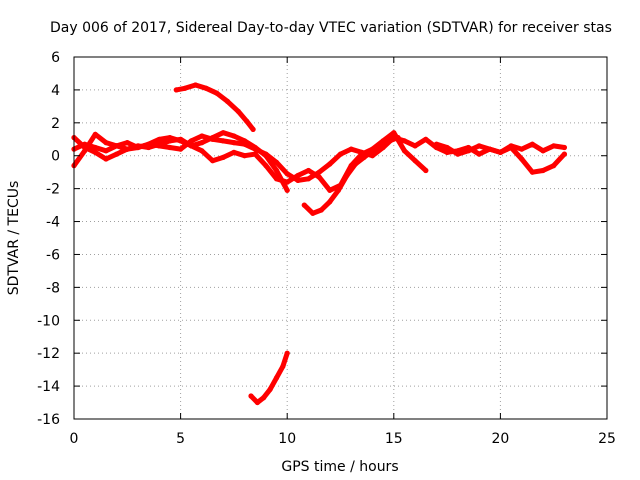 This screenshot has width=640, height=480. I want to click on y-tick-label: -10, so click(48, 321).